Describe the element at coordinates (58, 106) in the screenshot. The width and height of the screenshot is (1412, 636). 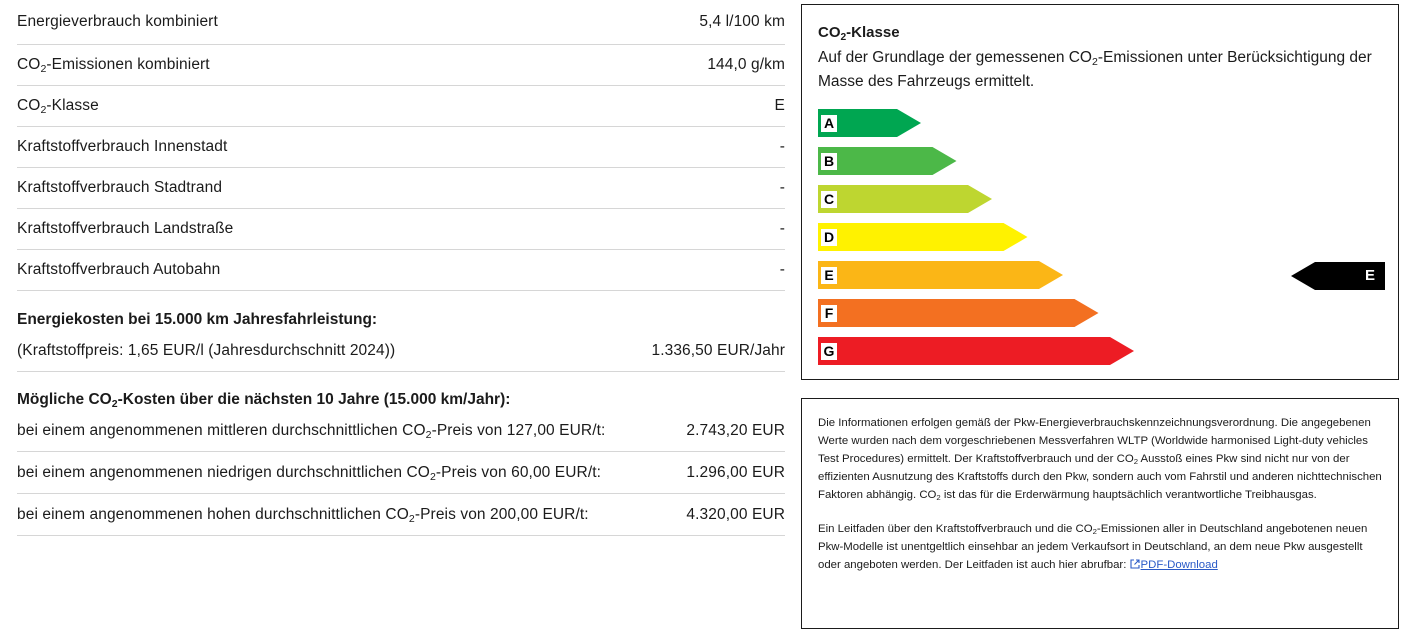
I see `spec-label: CO2-Klasse` at that location.